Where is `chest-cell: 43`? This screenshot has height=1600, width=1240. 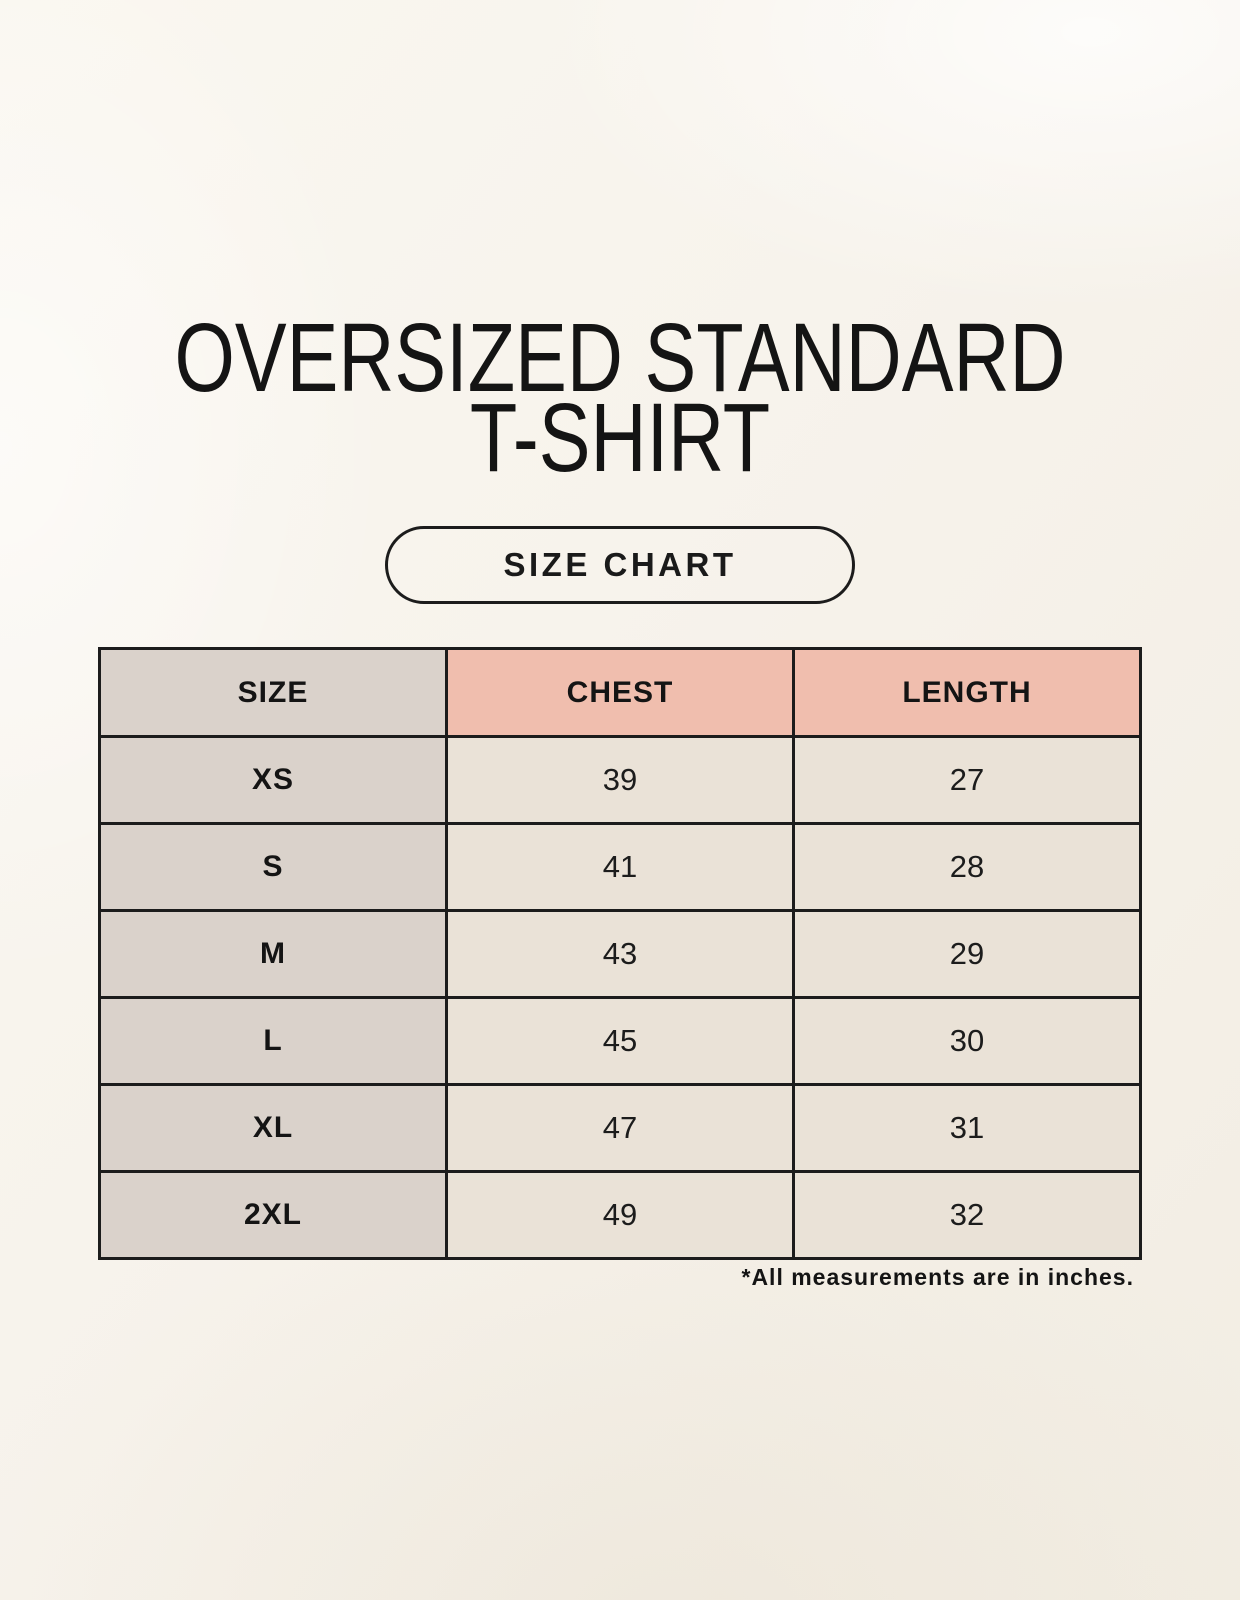
chest-cell: 43 is located at coordinates (620, 954).